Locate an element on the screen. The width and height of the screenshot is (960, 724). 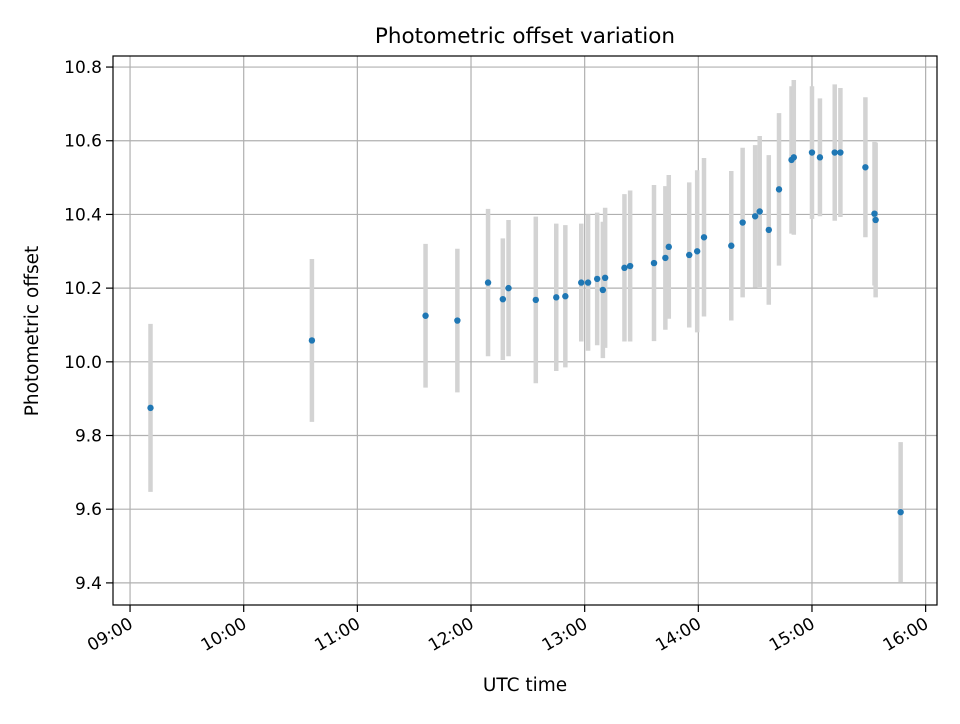
y-tick-label: 10.6 is located at coordinates (83, 142).